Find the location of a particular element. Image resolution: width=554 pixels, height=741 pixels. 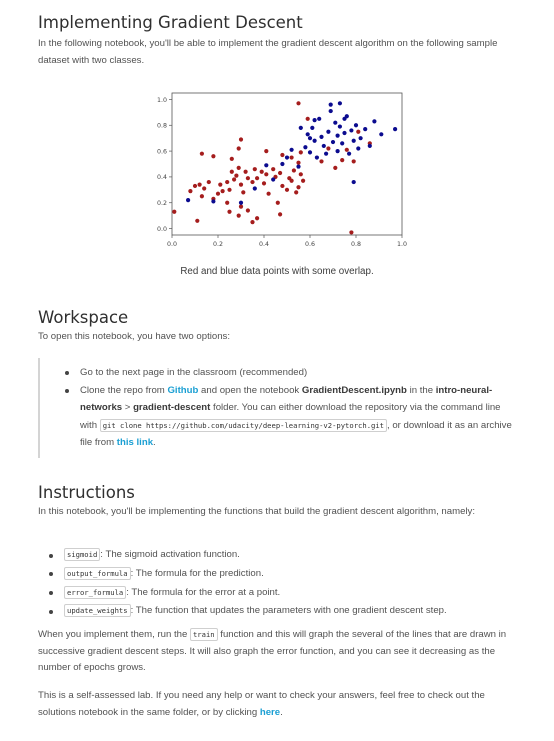

function-name: update_weights is located at coordinates (97, 611).